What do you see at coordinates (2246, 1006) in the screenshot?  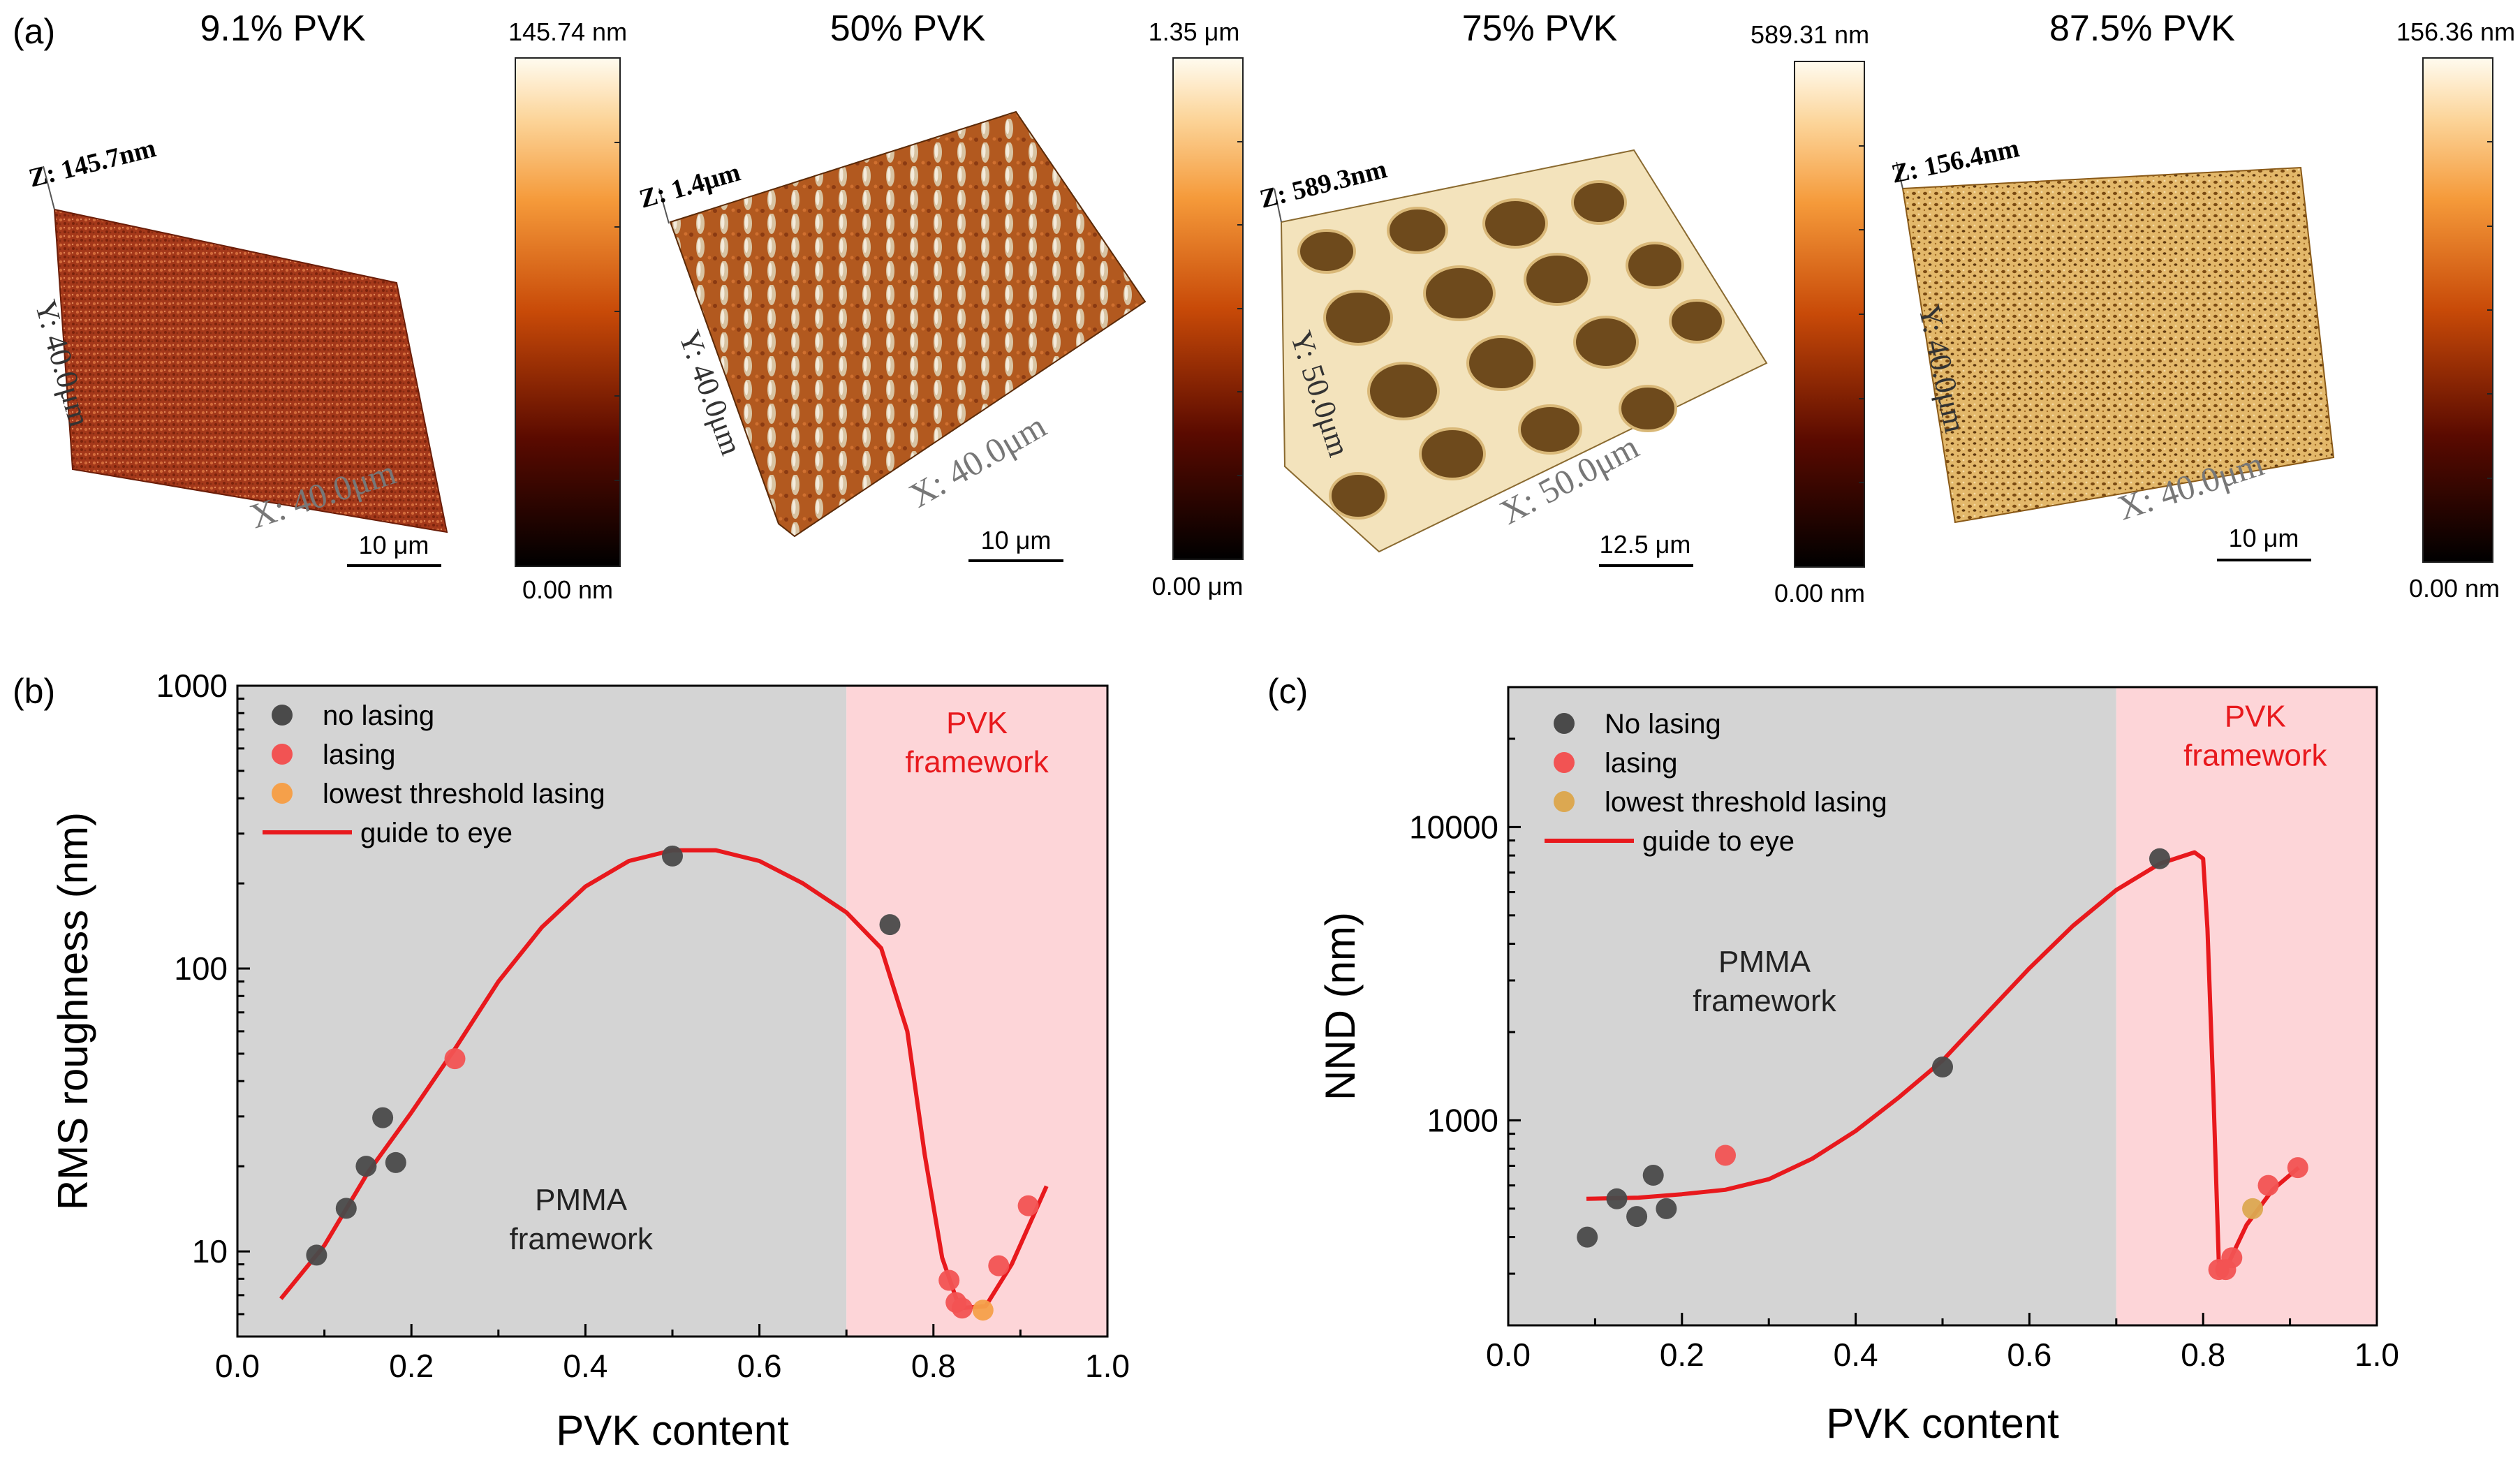 I see `region-pvk-framework` at bounding box center [2246, 1006].